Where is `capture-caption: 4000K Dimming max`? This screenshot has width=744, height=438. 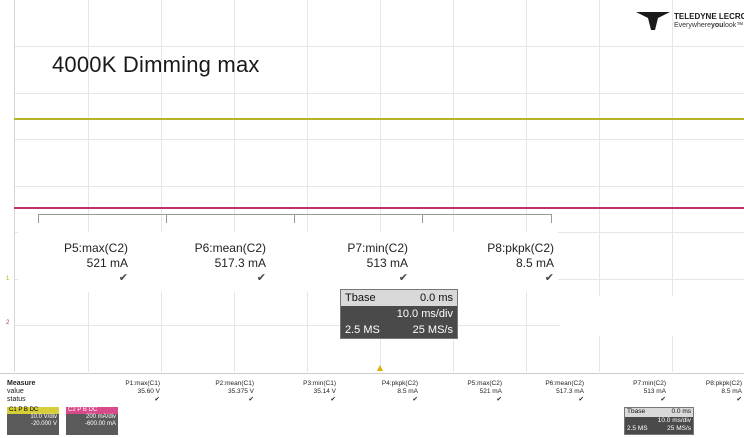 capture-caption: 4000K Dimming max is located at coordinates (156, 64).